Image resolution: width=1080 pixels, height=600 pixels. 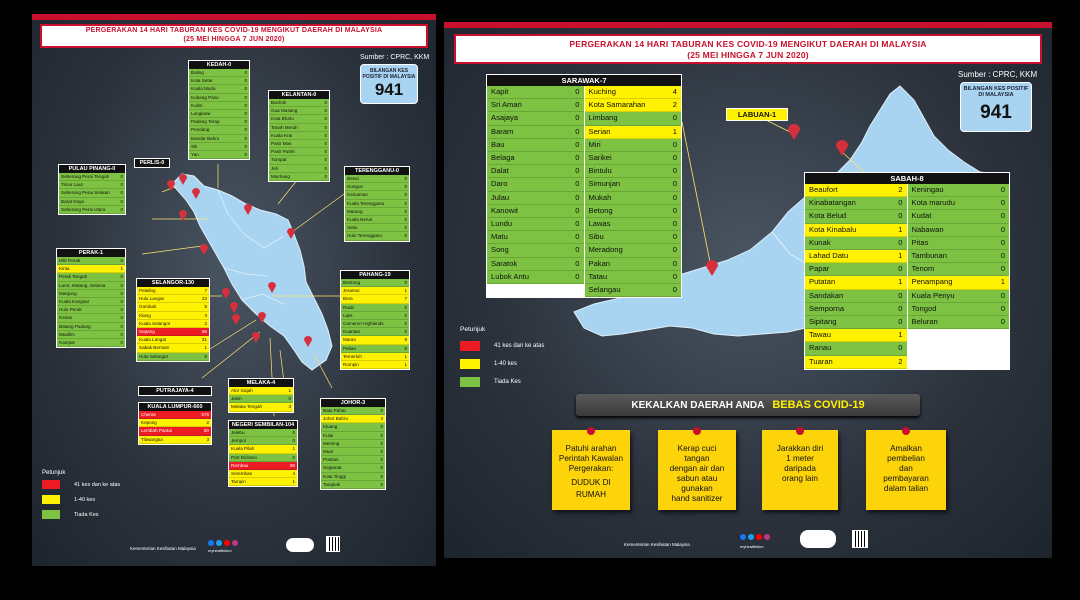 I want to click on district-name: Semporna, so click(x=827, y=308).